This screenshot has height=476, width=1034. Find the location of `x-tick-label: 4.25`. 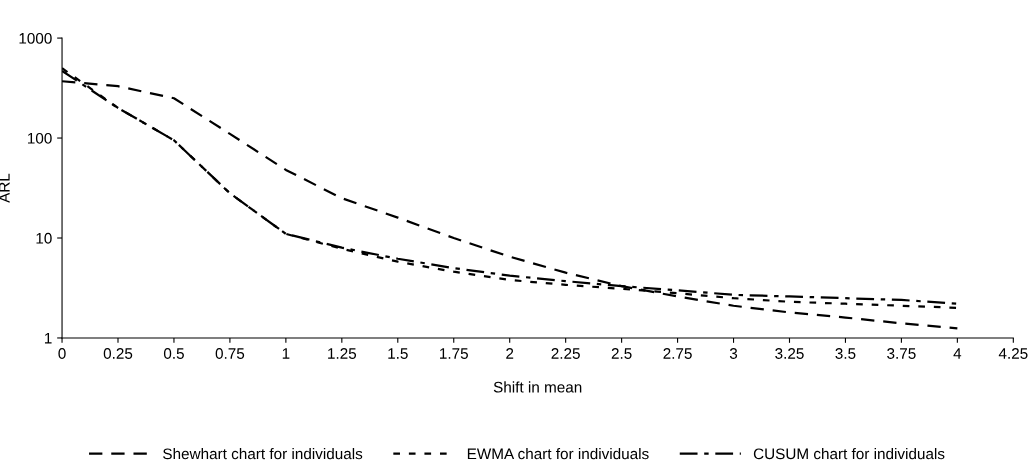

x-tick-label: 4.25 is located at coordinates (1013, 353).